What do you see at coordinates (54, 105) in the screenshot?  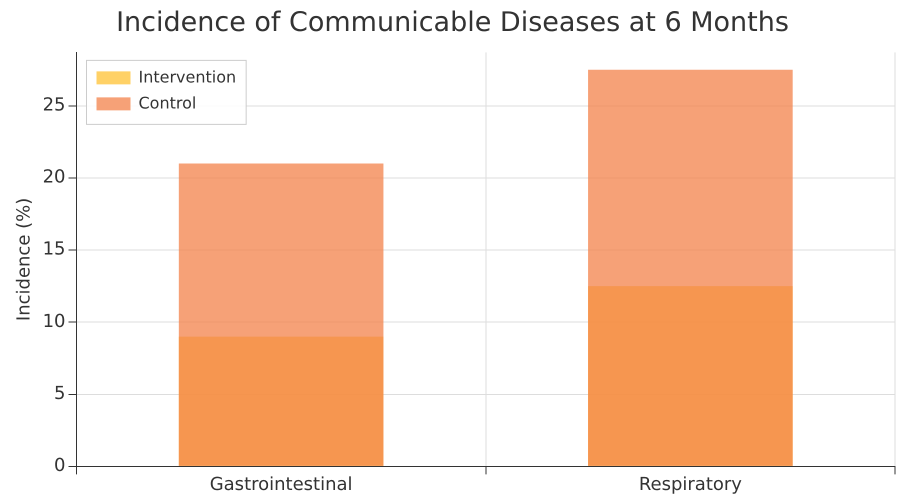 I see `y-tick-label: 25` at bounding box center [54, 105].